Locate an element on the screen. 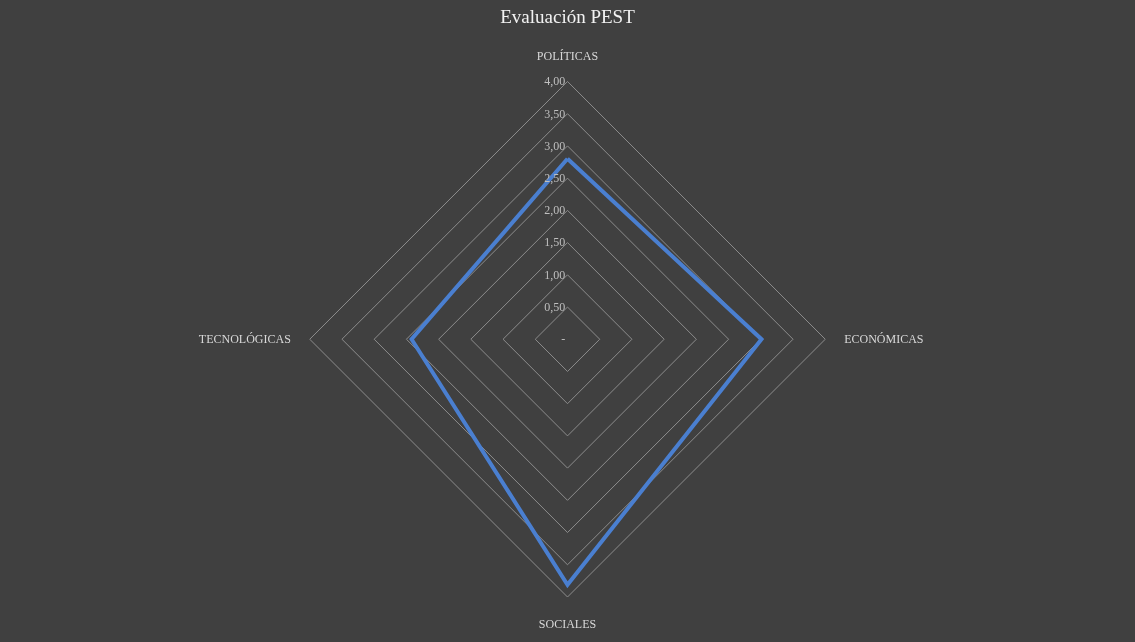 The height and width of the screenshot is (642, 1135). y-tick-label: - is located at coordinates (563, 339).